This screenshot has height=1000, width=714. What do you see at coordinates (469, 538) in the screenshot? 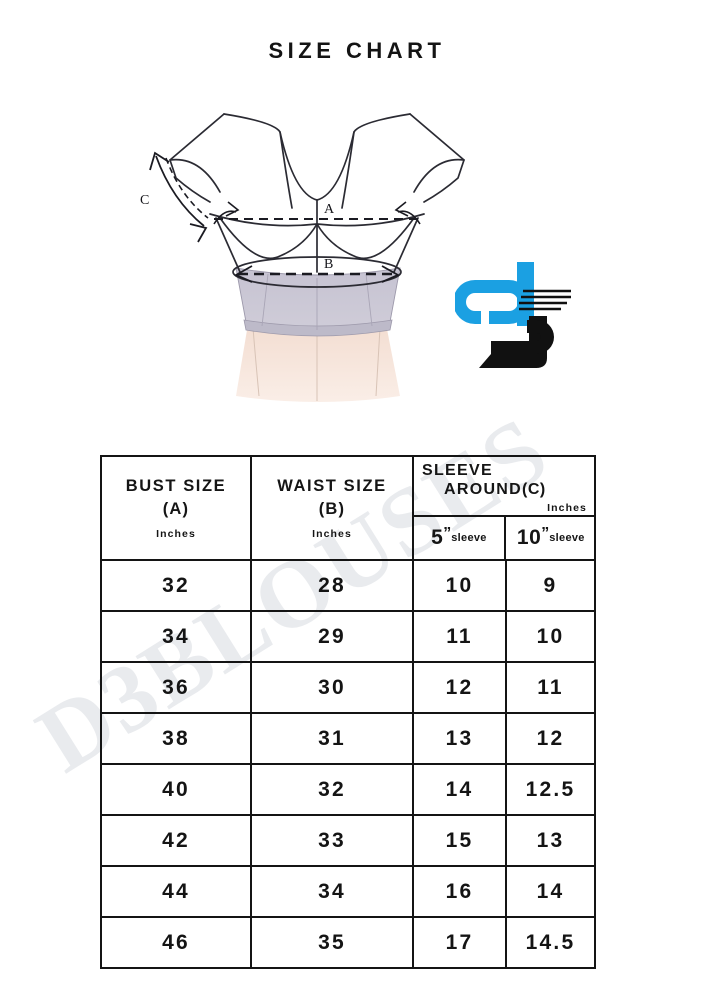
I see `header-sleeve-5inch-word: sleeve` at bounding box center [469, 538].